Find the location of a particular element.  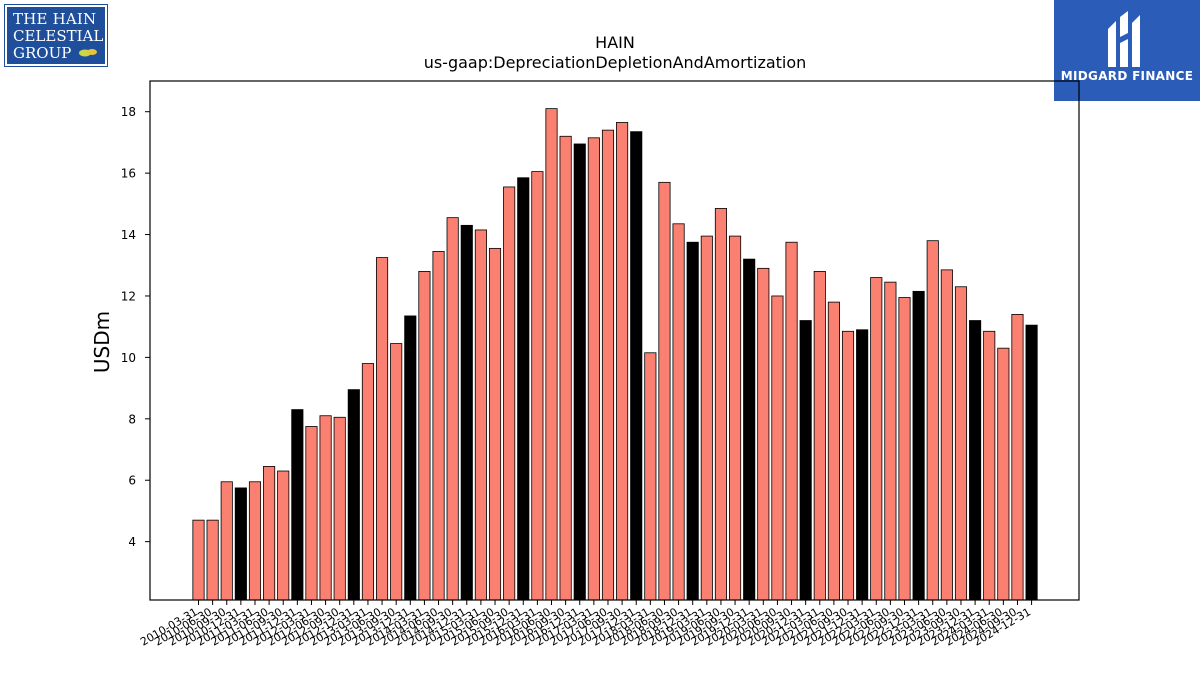

y-tick-label: 8 is located at coordinates (132, 419).